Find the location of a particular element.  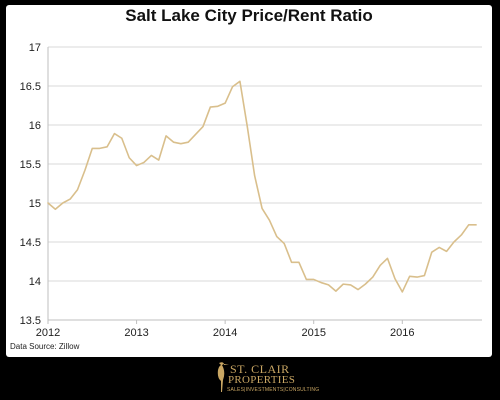

x-tick-label: 2014 is located at coordinates (225, 333).